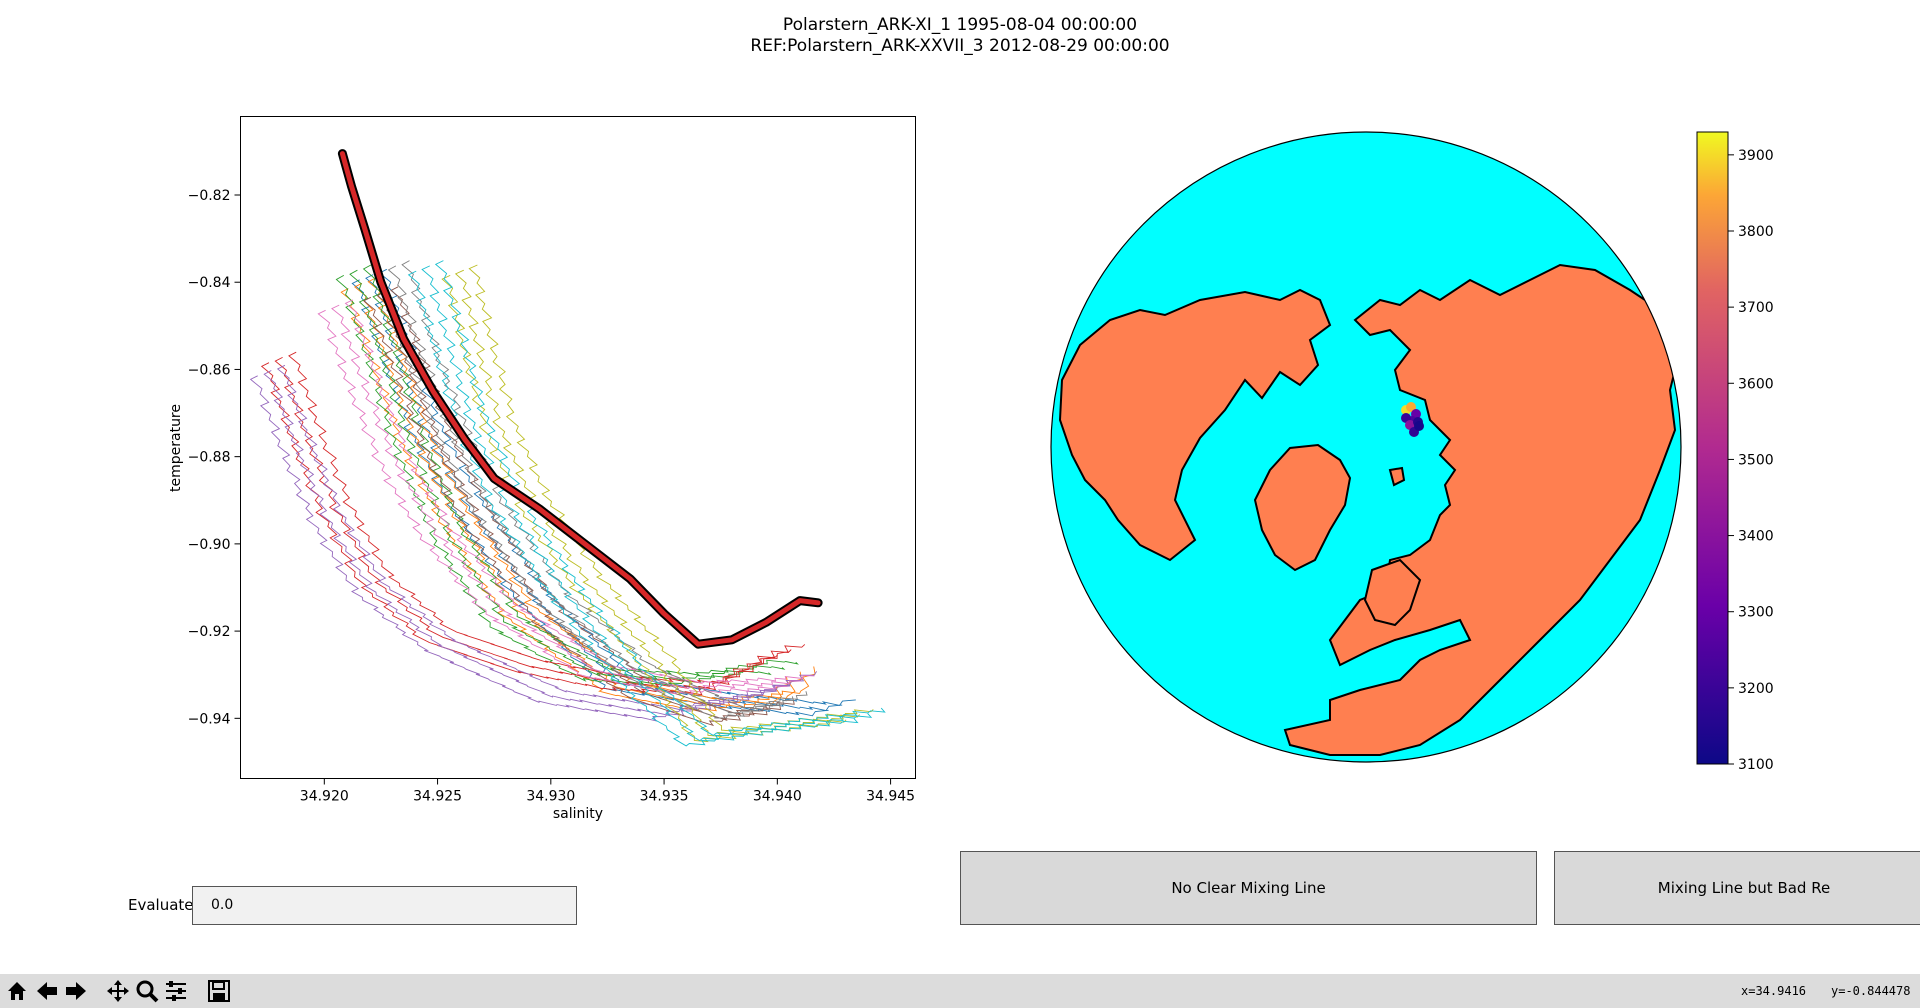 The height and width of the screenshot is (1008, 1920). What do you see at coordinates (118, 991) in the screenshot?
I see `pan-icon` at bounding box center [118, 991].